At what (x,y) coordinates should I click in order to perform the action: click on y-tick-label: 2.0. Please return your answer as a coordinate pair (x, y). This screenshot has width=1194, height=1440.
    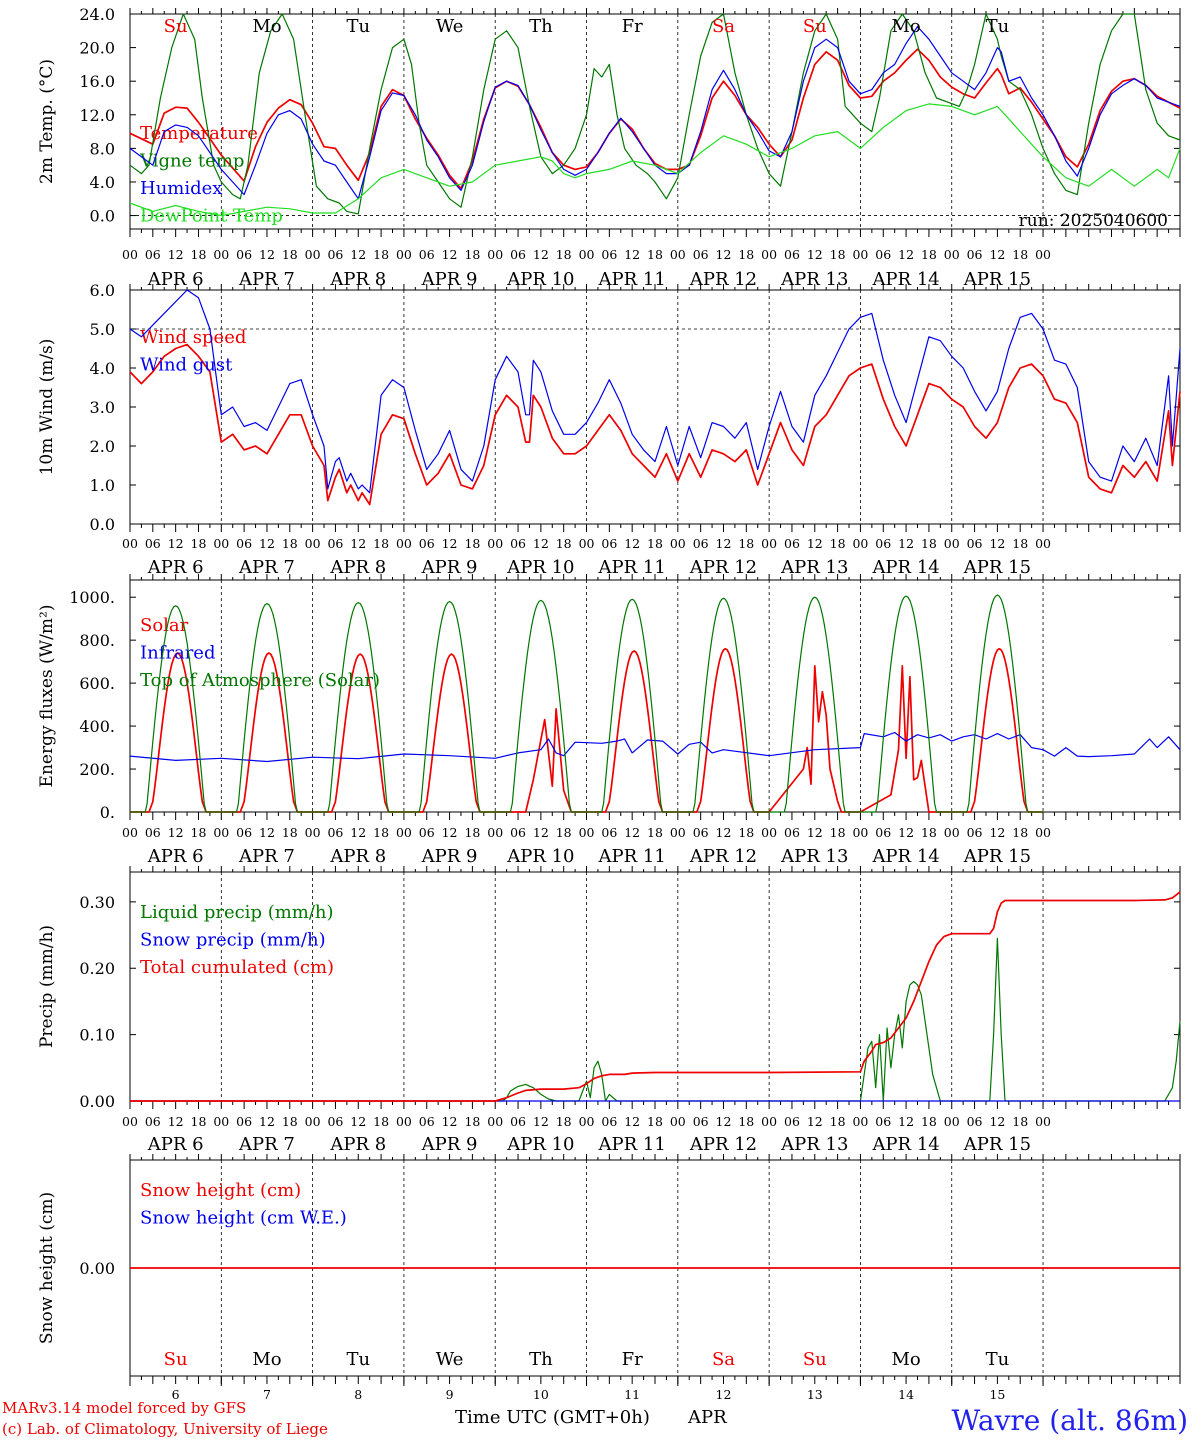
    Looking at the image, I should click on (102, 446).